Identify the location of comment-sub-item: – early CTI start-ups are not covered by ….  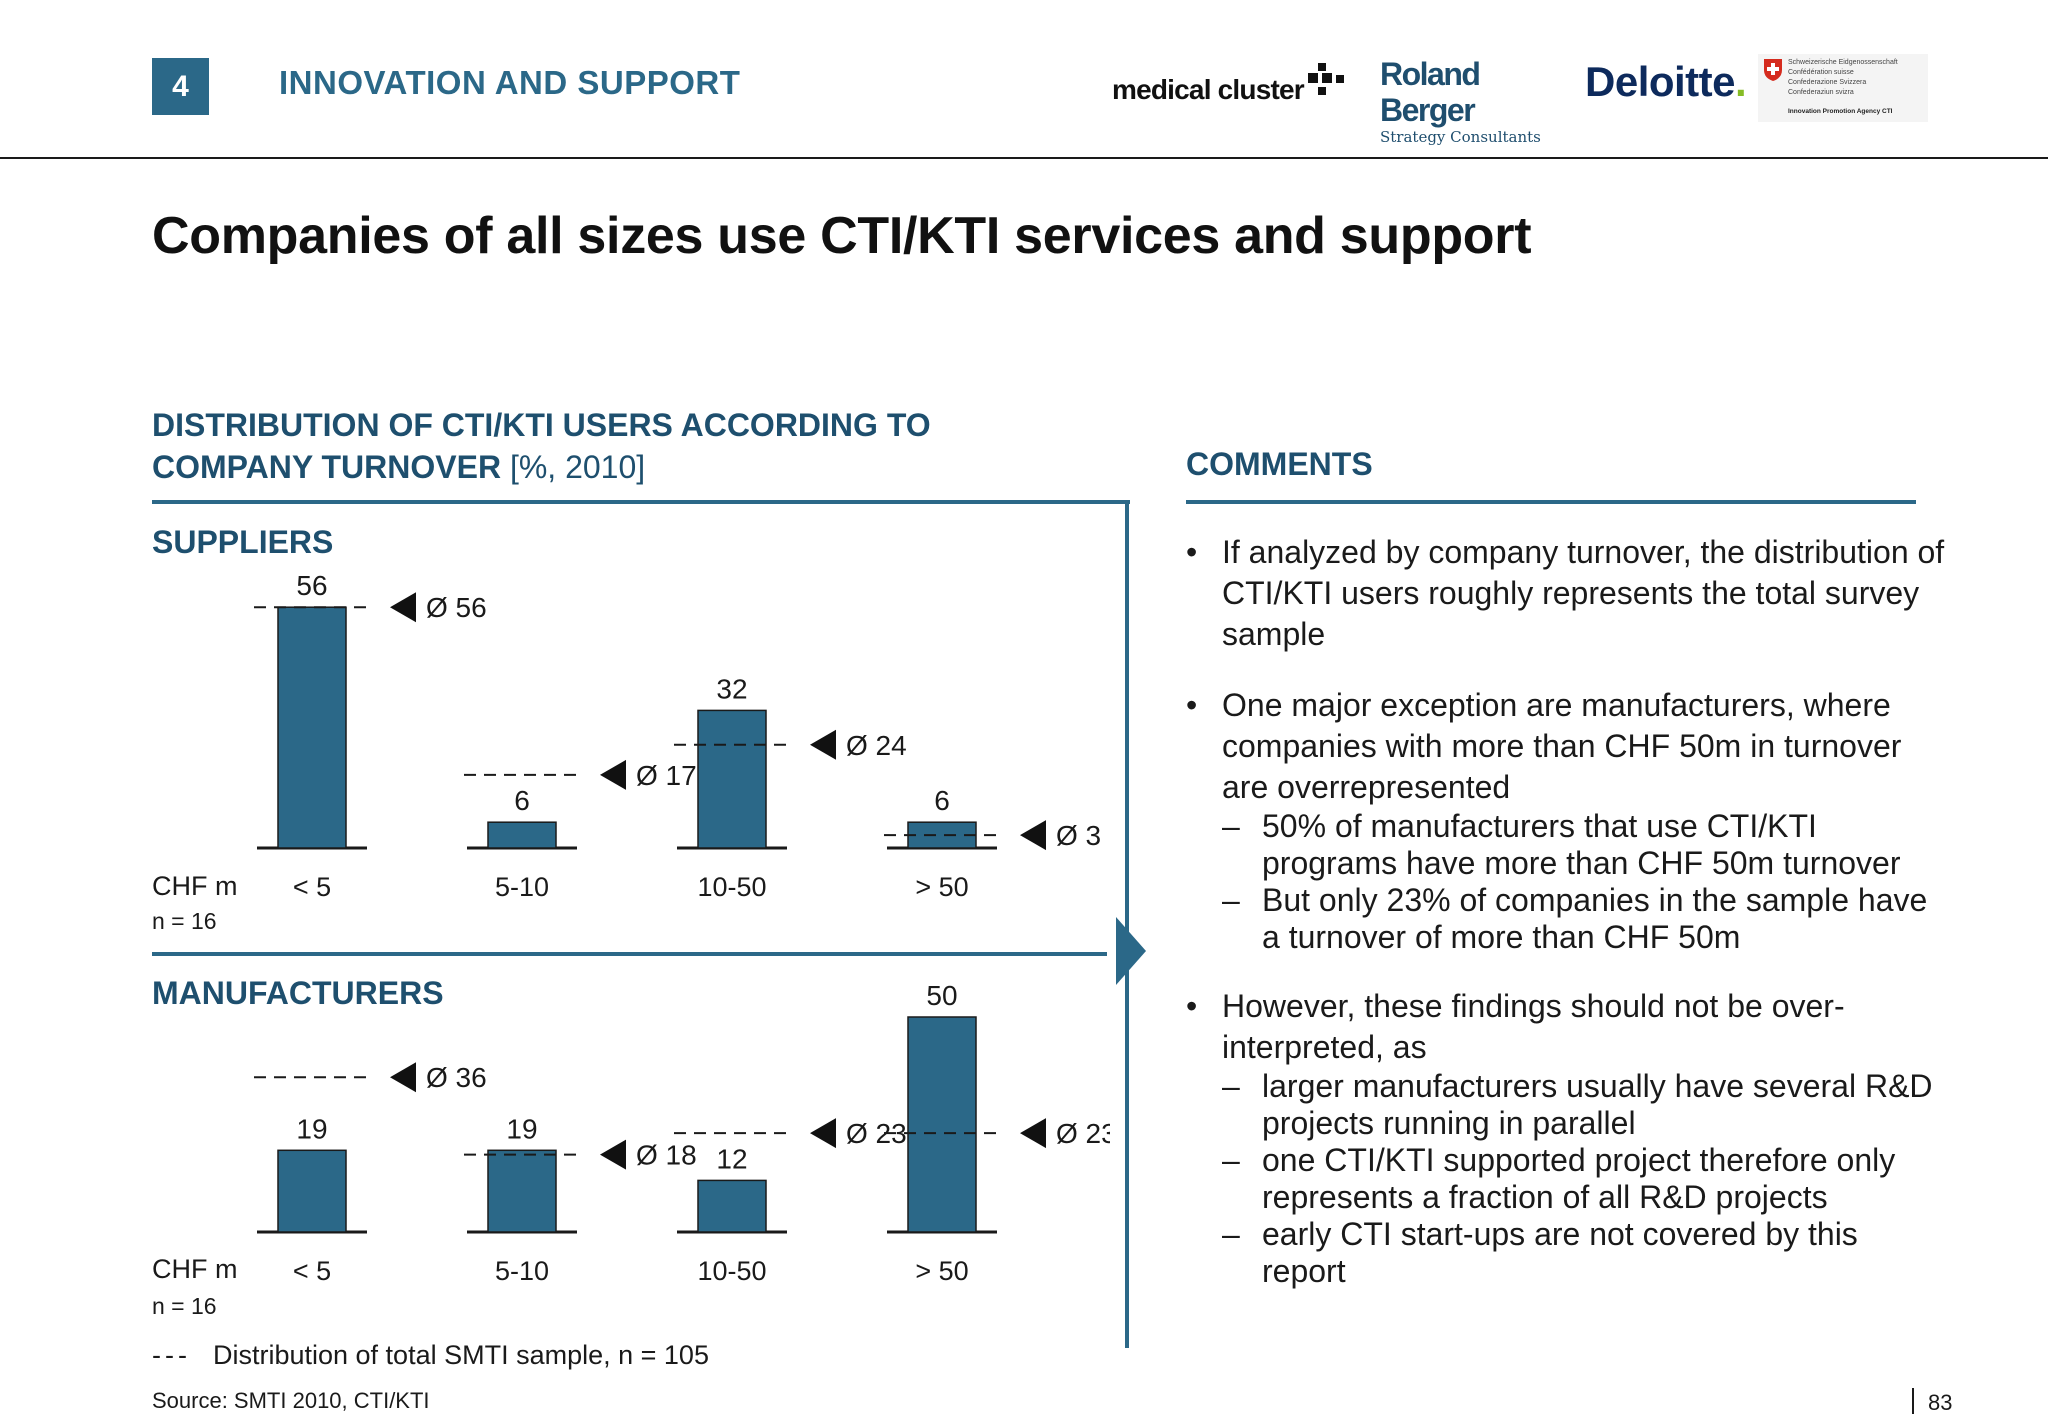
(1540, 1252).